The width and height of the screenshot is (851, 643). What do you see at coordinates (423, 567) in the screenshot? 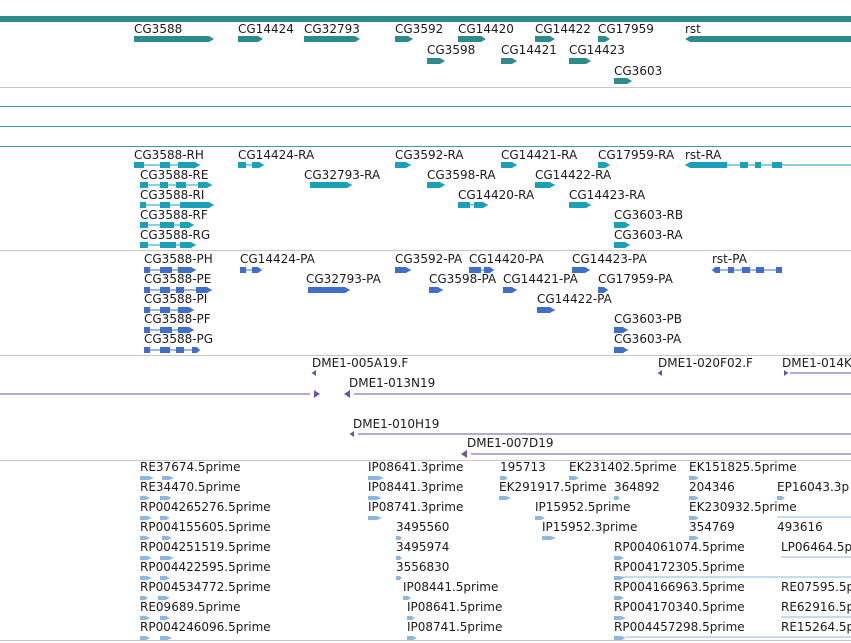
I see `est-label-3556830: 3556830` at bounding box center [423, 567].